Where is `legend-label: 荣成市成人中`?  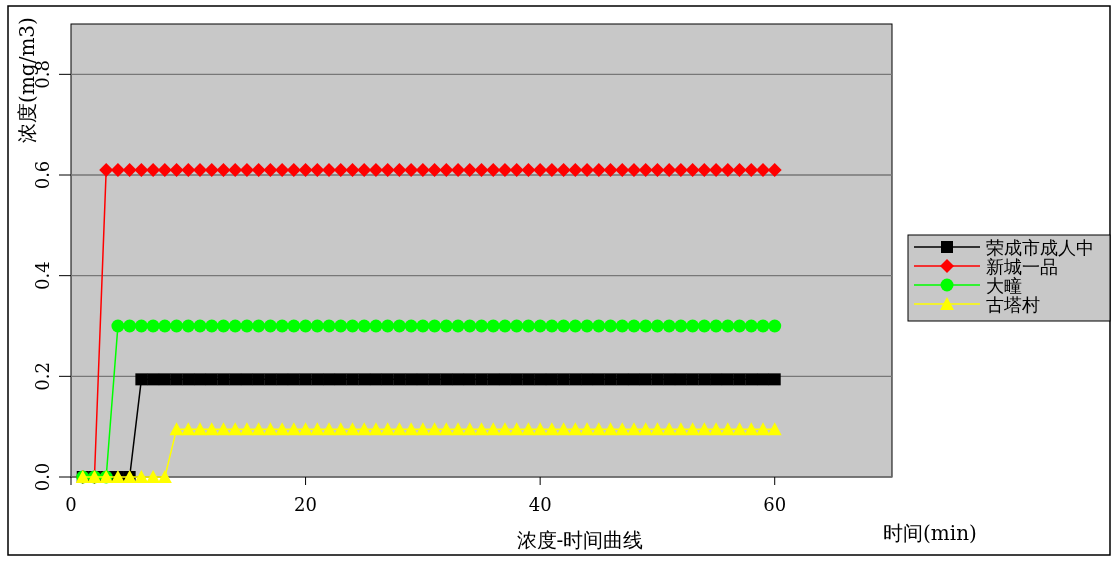
legend-label: 荣成市成人中 is located at coordinates (1040, 247).